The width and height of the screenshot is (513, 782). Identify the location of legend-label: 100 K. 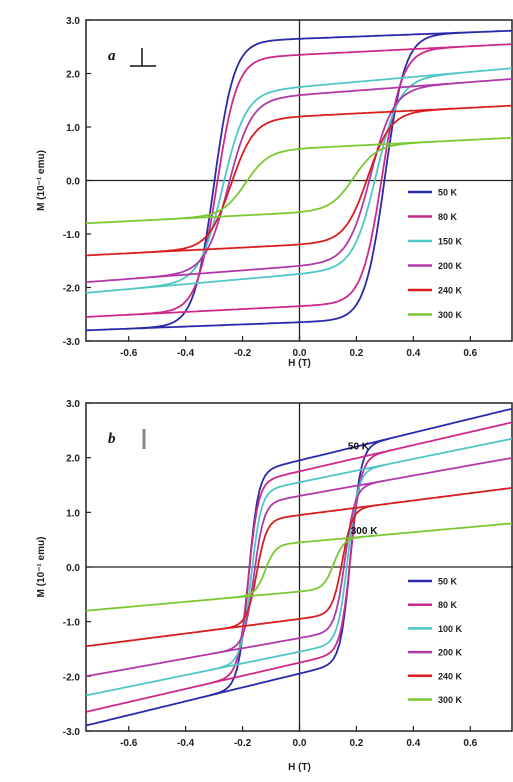
(450, 629).